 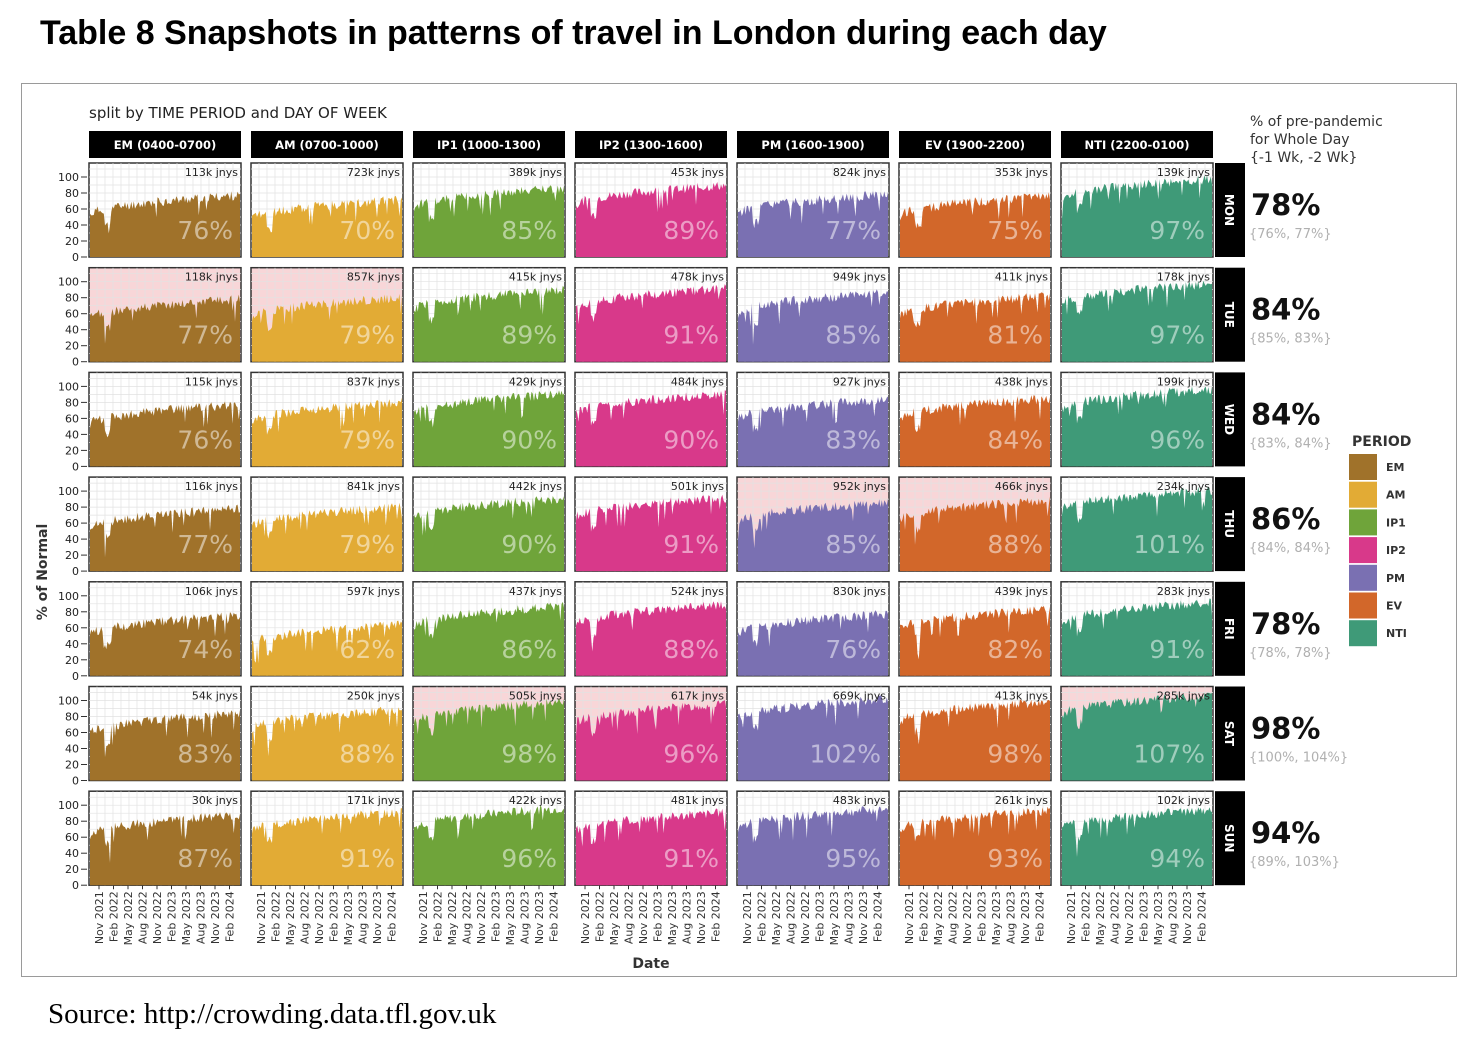 I want to click on journeys-label: 484k jnys, so click(x=697, y=381).